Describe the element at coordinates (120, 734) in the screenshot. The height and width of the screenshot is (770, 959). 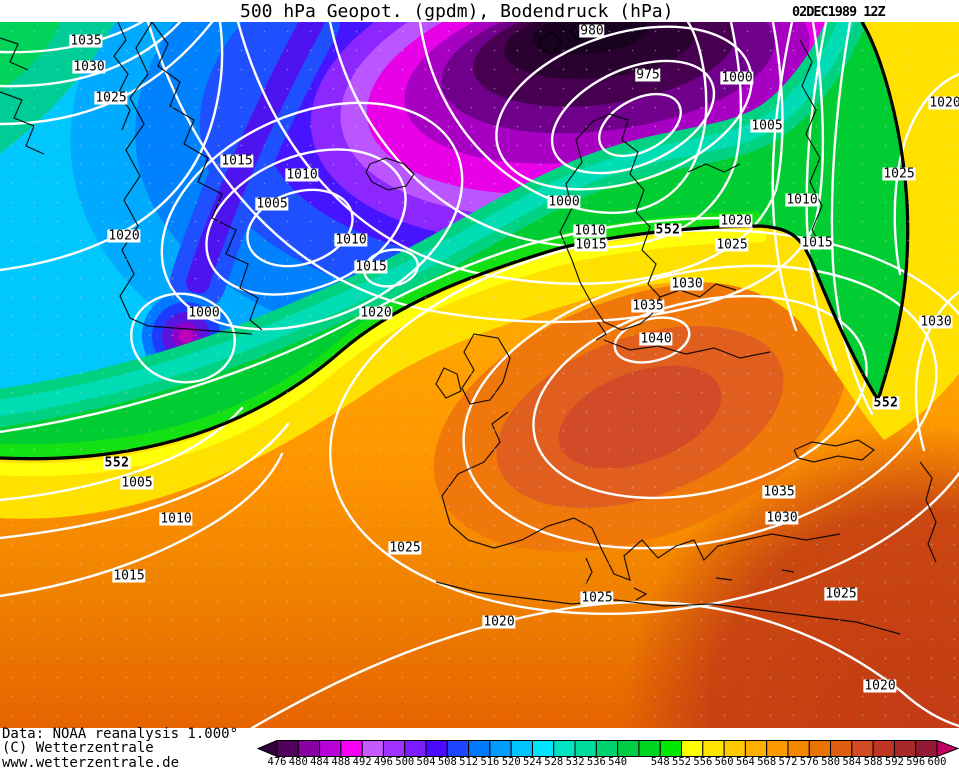
I see `data-source-line: Data: NOAA reanalysis 1.000°` at that location.